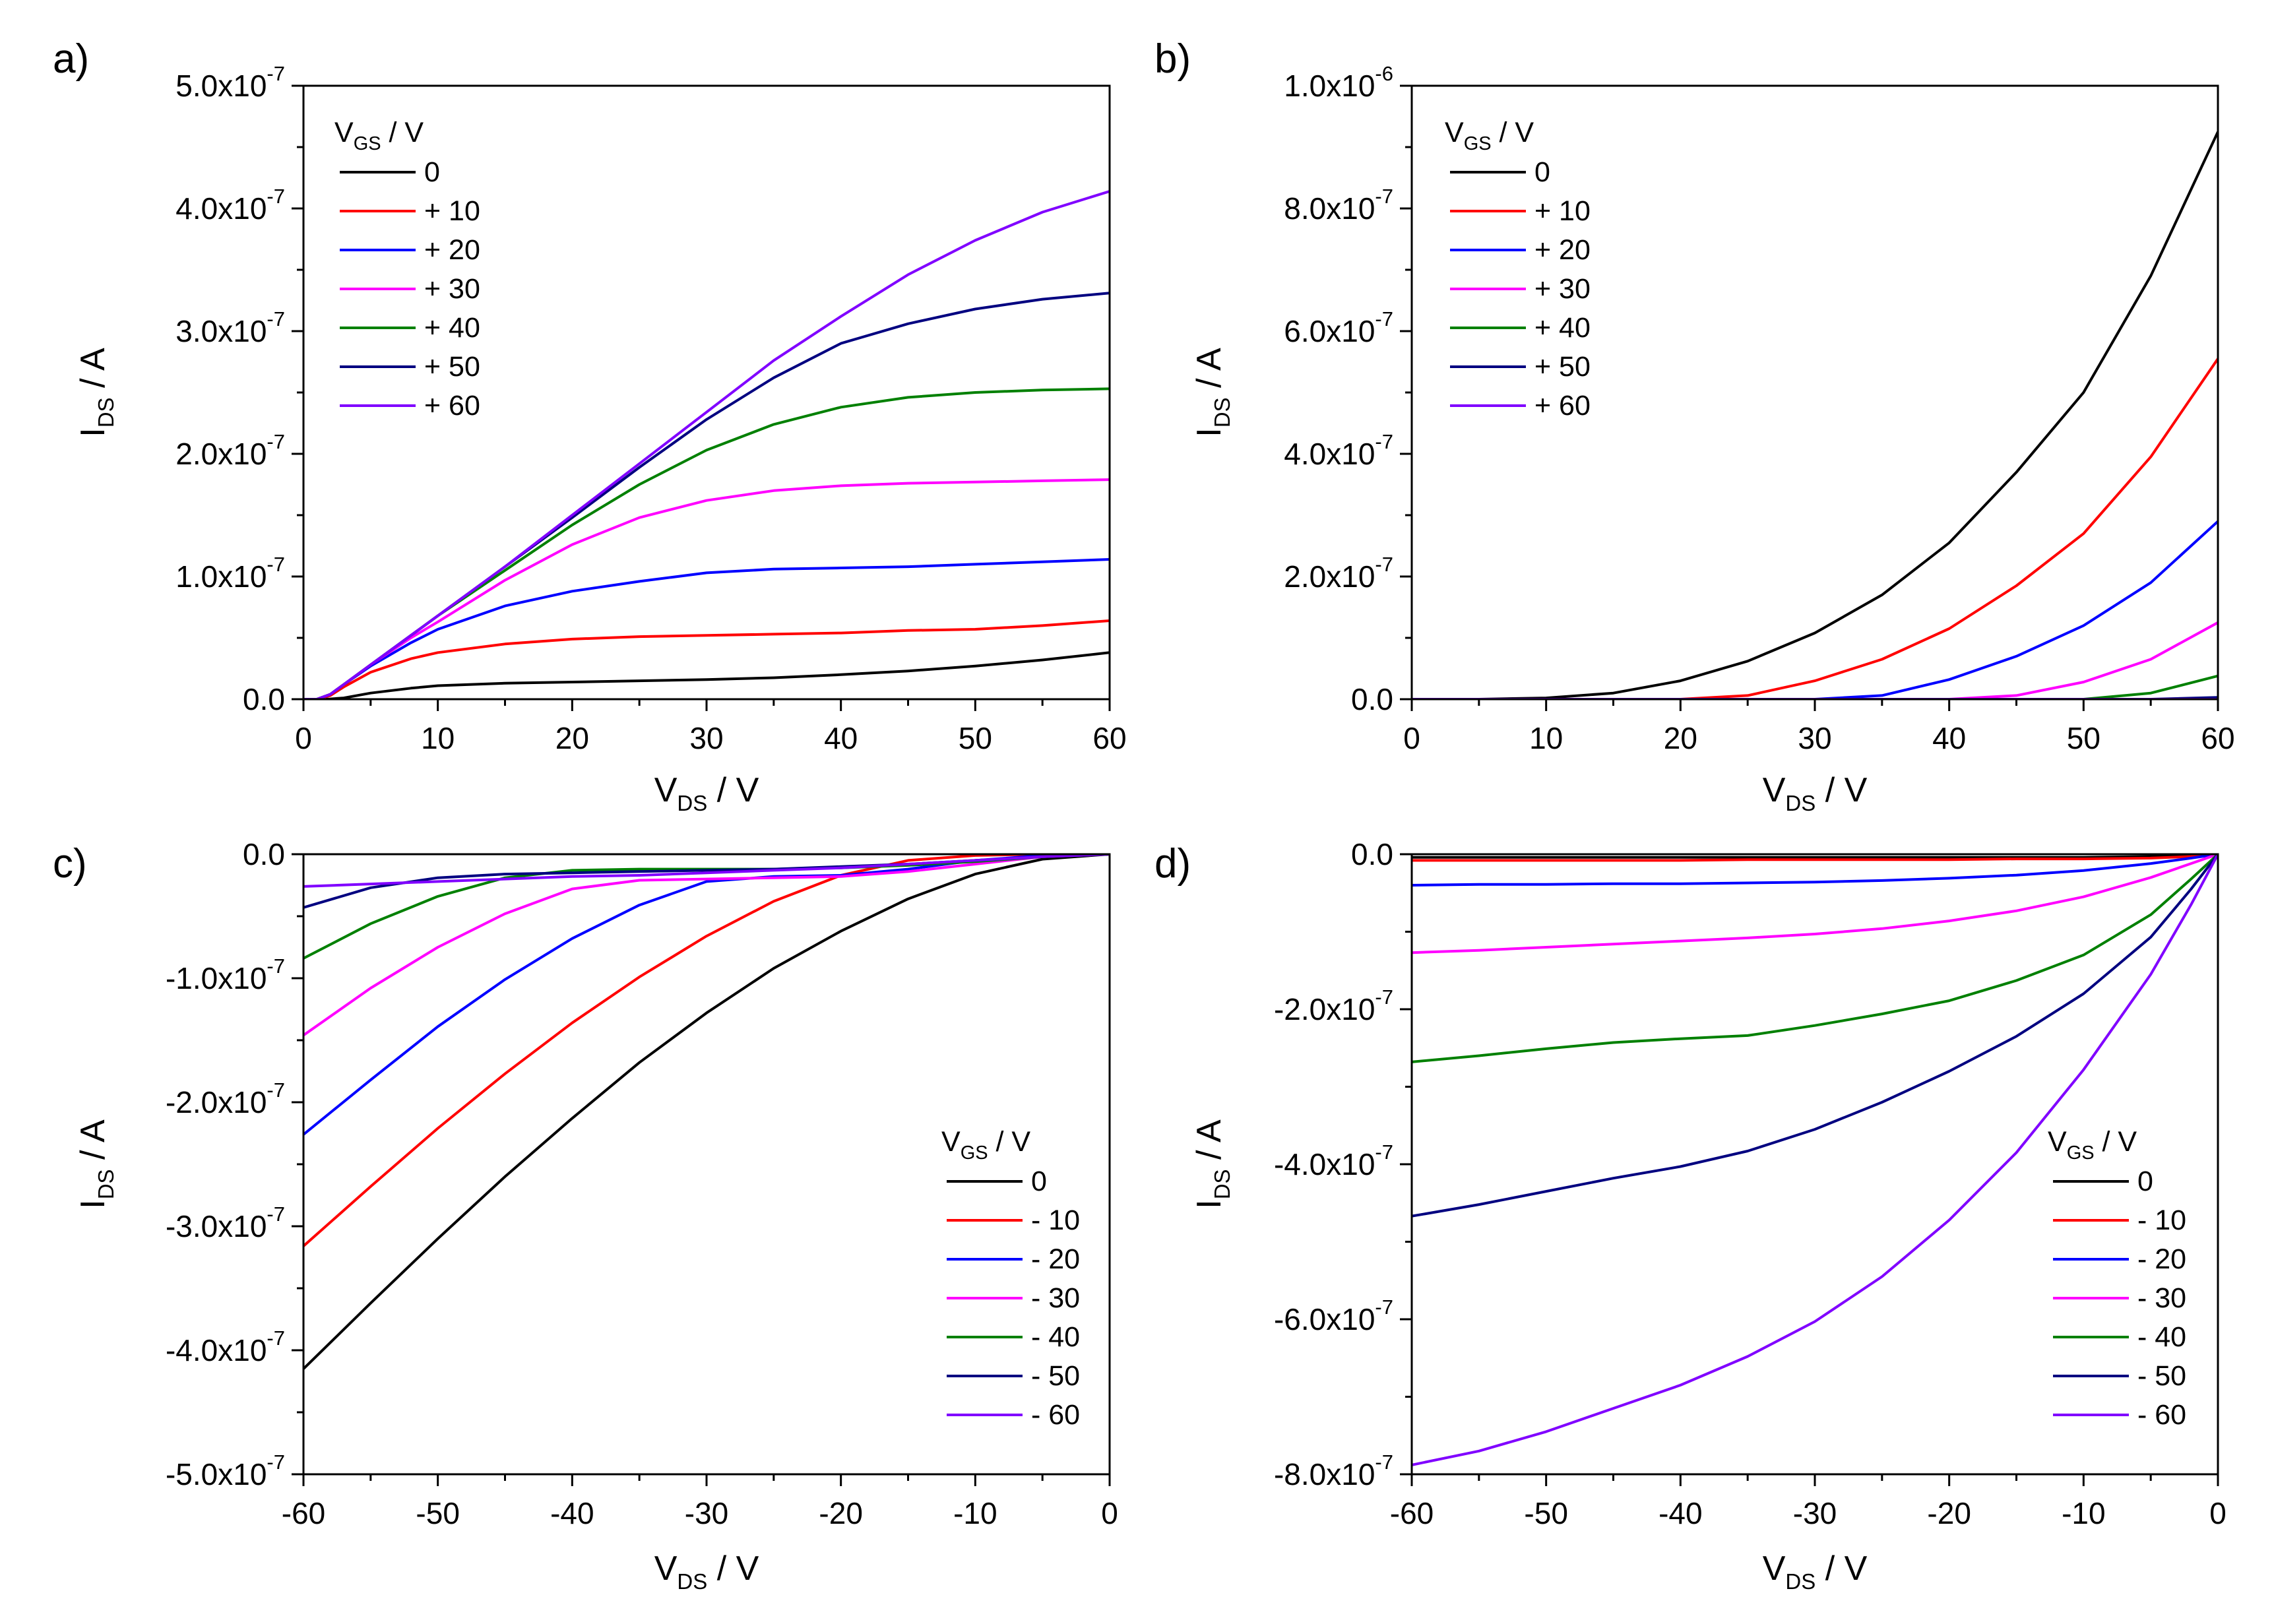 The width and height of the screenshot is (2274, 1624). Describe the element at coordinates (975, 738) in the screenshot. I see `x-tick-label: 50` at that location.